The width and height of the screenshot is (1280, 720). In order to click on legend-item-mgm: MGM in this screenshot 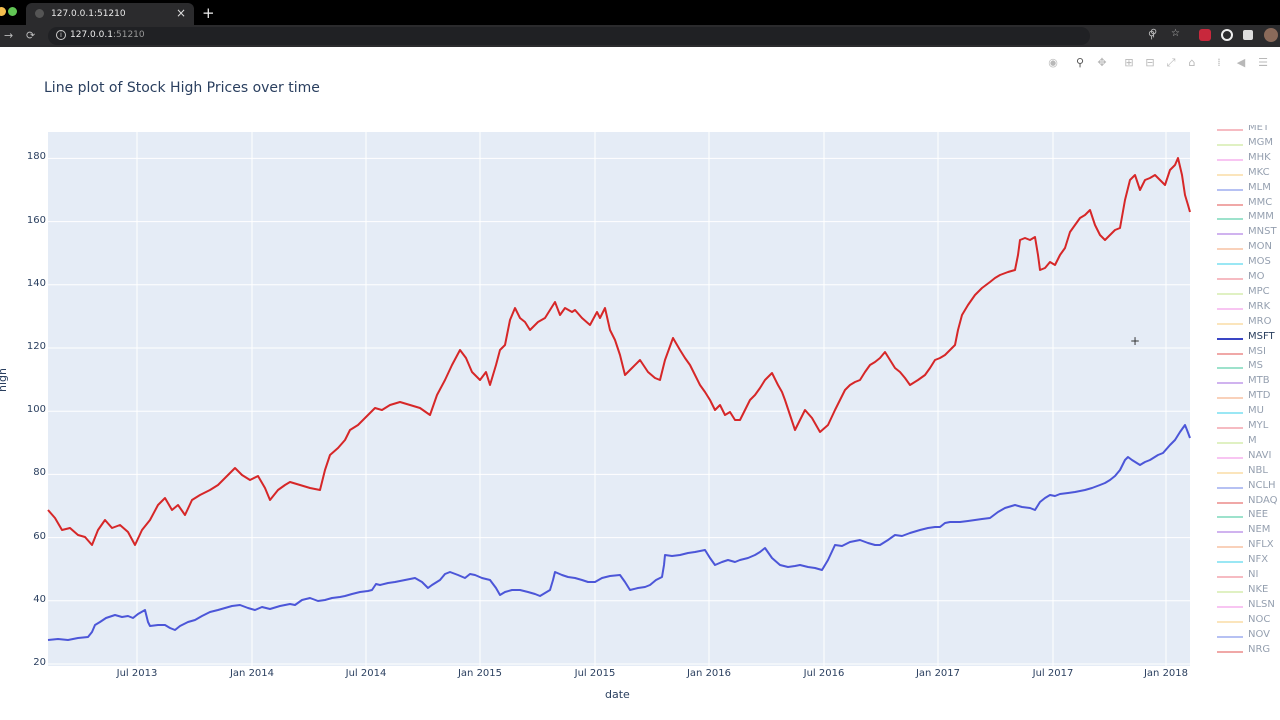, I will do `click(1246, 144)`.